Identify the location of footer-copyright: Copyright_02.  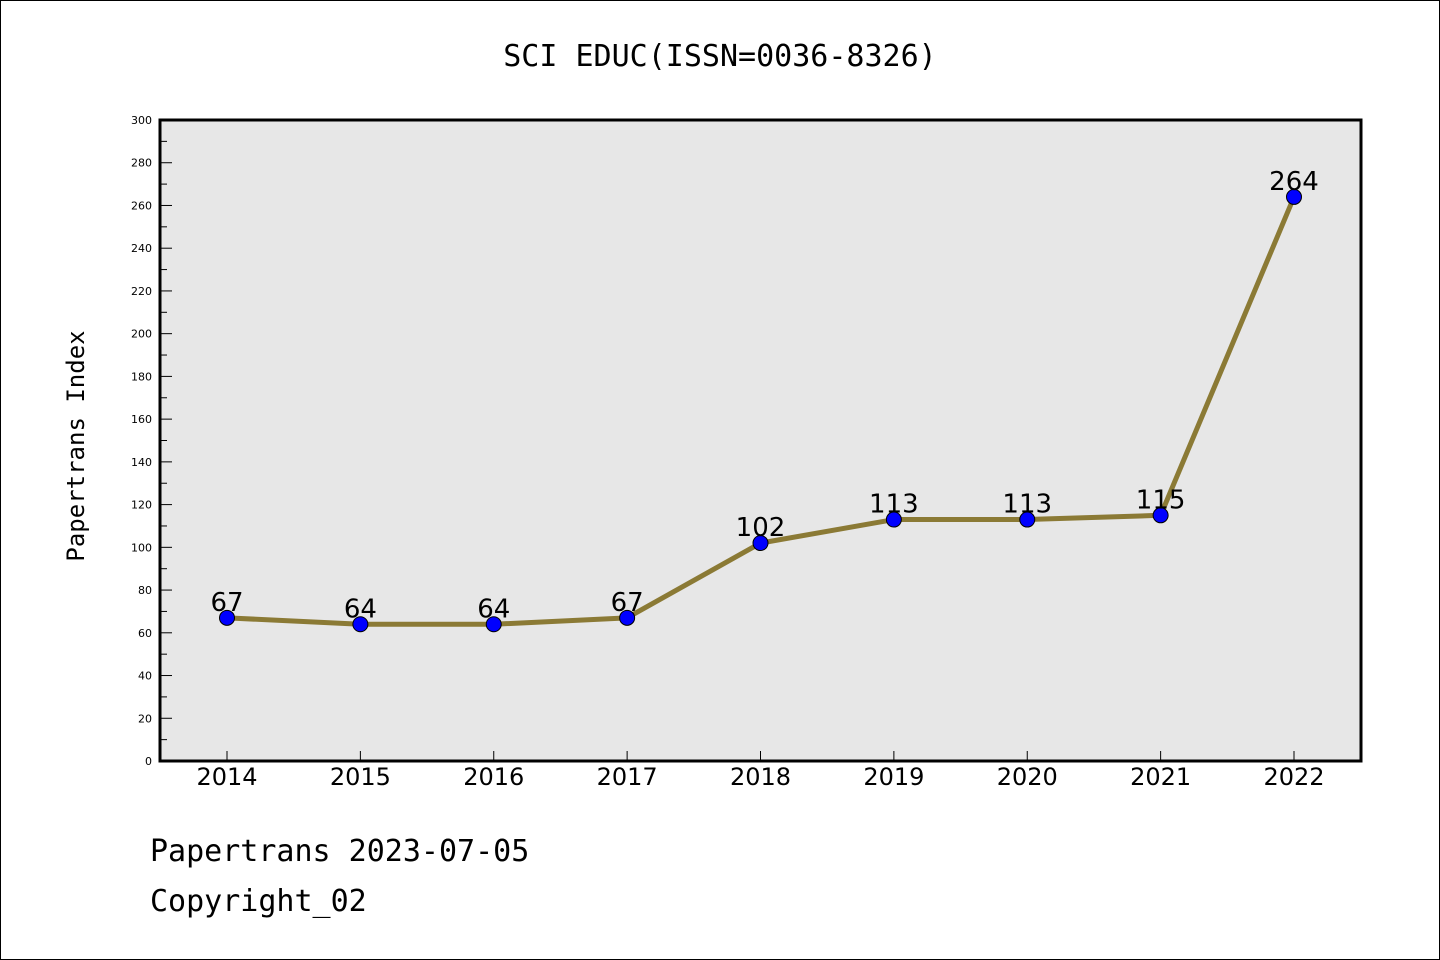
(258, 901).